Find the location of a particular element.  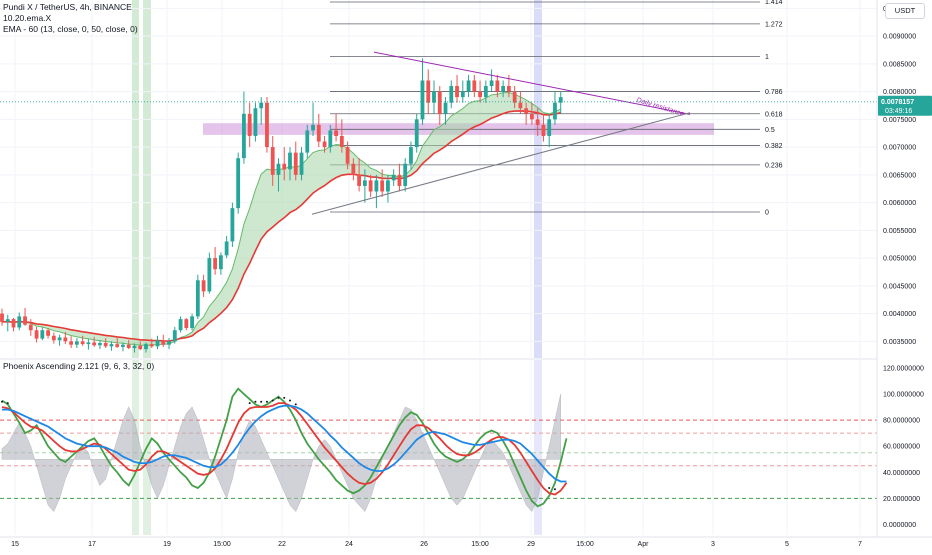

osc-tick-label: 100.0000000 is located at coordinates (903, 394).